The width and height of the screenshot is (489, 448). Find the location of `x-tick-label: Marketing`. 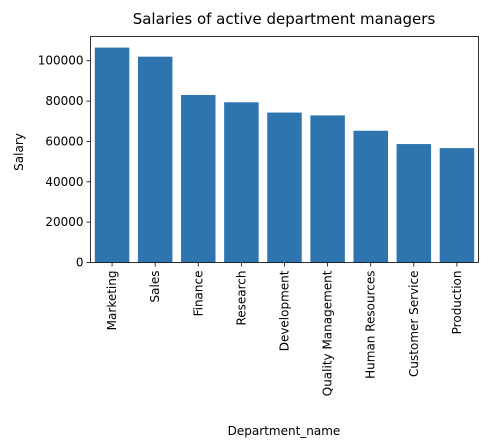

x-tick-label: Marketing is located at coordinates (112, 301).